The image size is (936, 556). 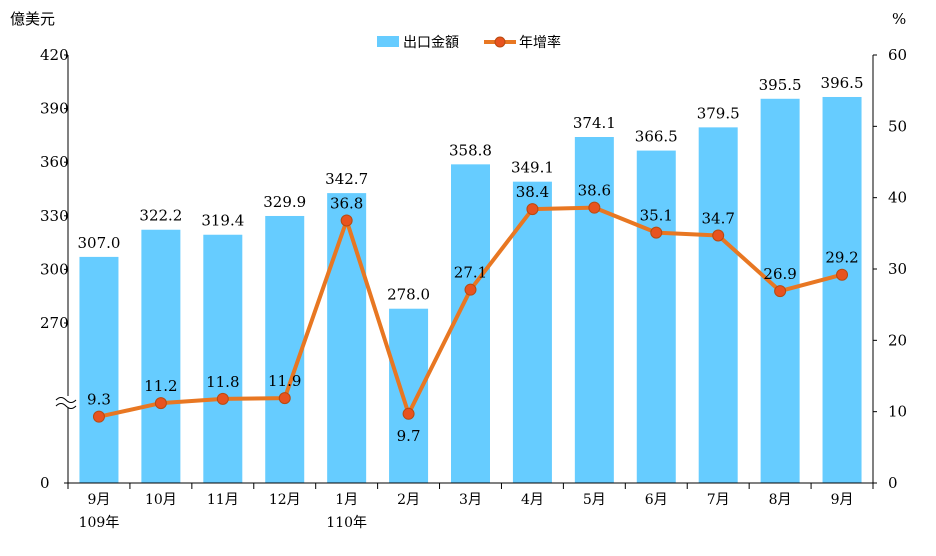 What do you see at coordinates (718, 500) in the screenshot?
I see `x-tick-label: 7月` at bounding box center [718, 500].